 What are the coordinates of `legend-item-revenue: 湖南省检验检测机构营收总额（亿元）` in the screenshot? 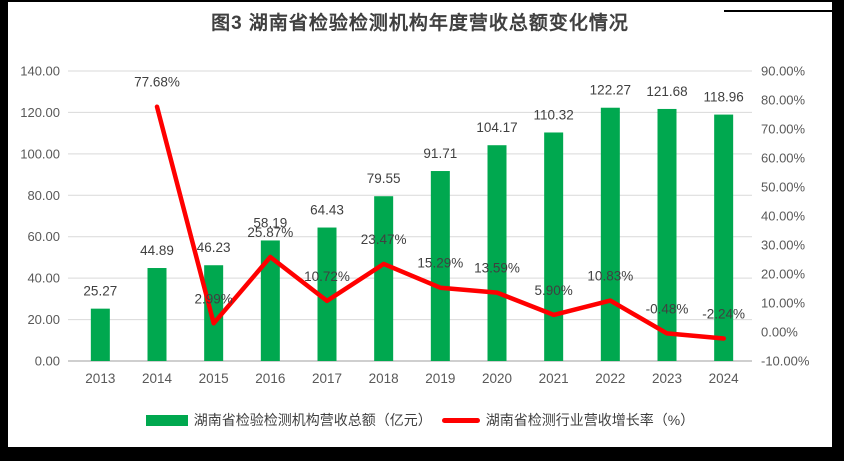 It's located at (288, 420).